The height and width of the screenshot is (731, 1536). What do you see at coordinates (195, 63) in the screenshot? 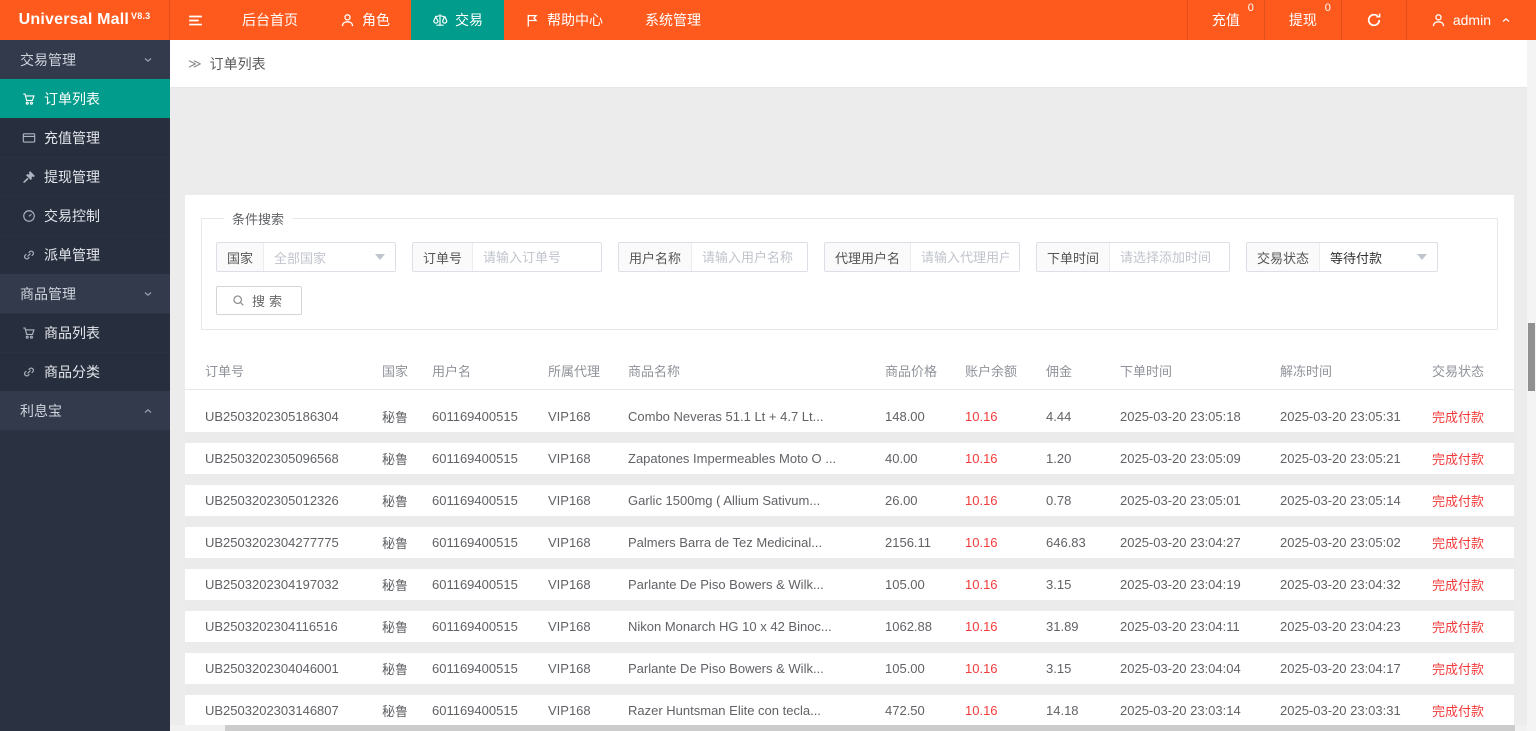
I see `breadcrumb-arrow-icon: ≫` at bounding box center [195, 63].